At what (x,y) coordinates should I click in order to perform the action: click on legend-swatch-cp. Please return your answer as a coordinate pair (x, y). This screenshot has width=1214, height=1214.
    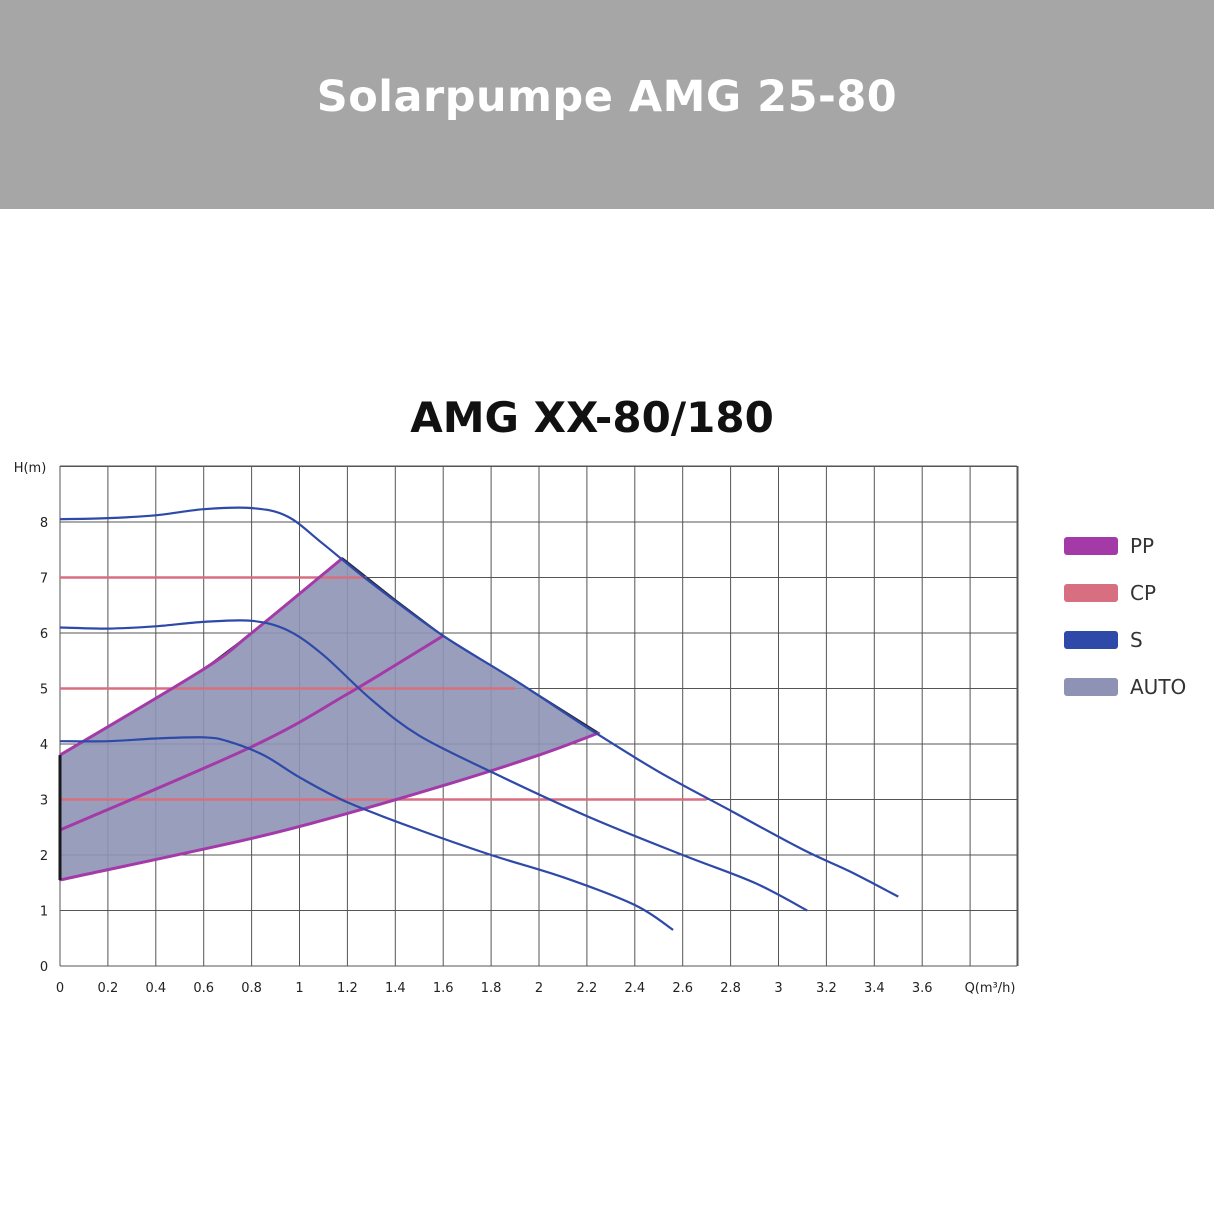
    Looking at the image, I should click on (1091, 593).